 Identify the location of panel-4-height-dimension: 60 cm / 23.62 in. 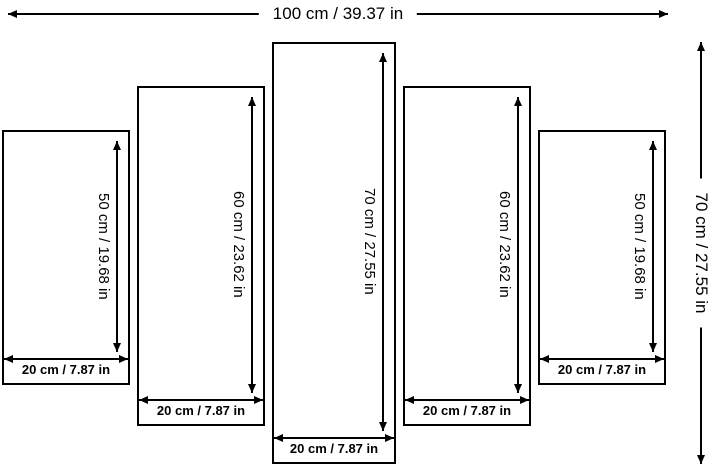
(467, 243).